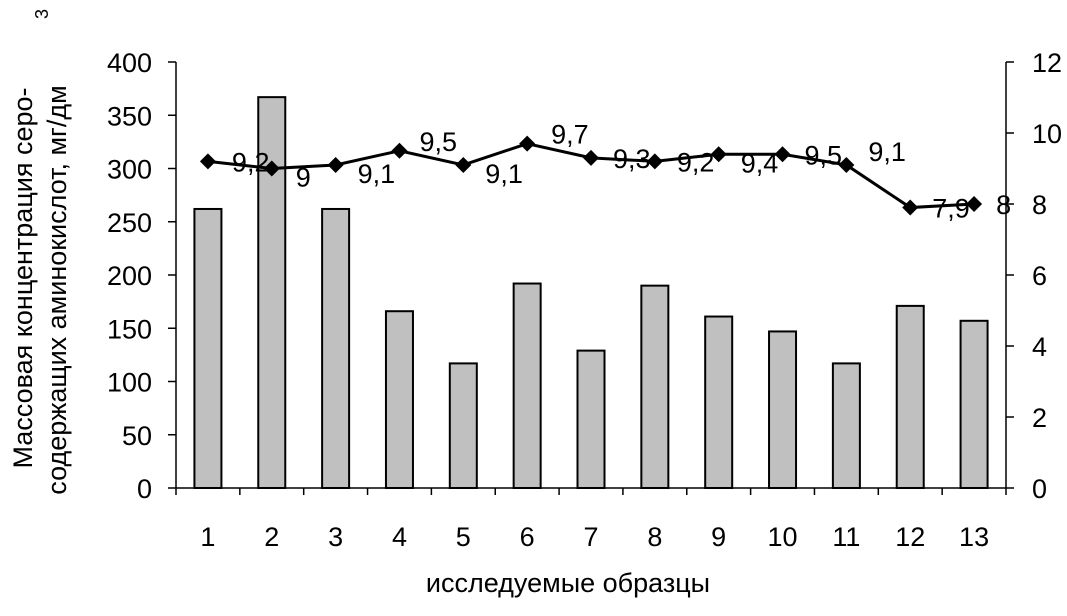  What do you see at coordinates (463, 537) in the screenshot?
I see `x-tick-5: 5` at bounding box center [463, 537].